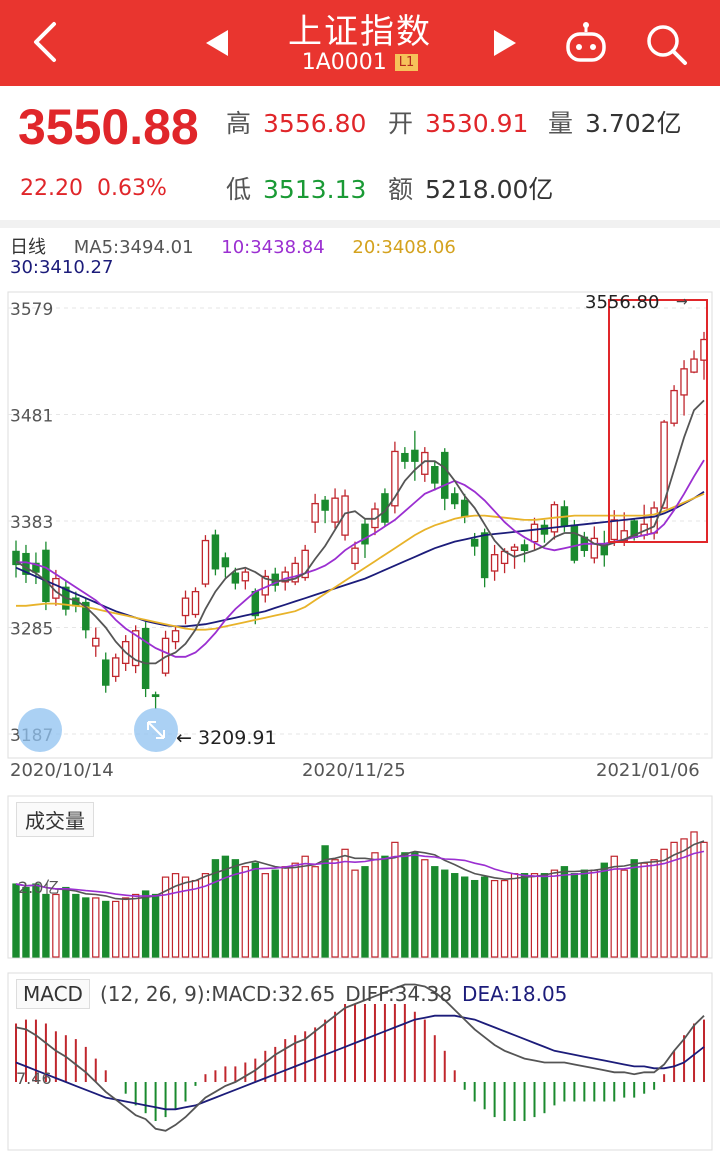 The width and height of the screenshot is (720, 1155). I want to click on volume-field: 量 3.702亿, so click(615, 122).